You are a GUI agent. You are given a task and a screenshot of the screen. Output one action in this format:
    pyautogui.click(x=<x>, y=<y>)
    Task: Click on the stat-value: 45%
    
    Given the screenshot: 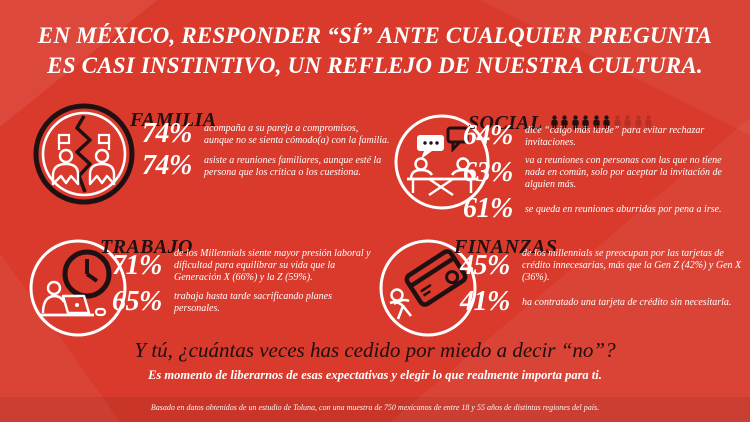 What is the action you would take?
    pyautogui.click(x=485, y=265)
    